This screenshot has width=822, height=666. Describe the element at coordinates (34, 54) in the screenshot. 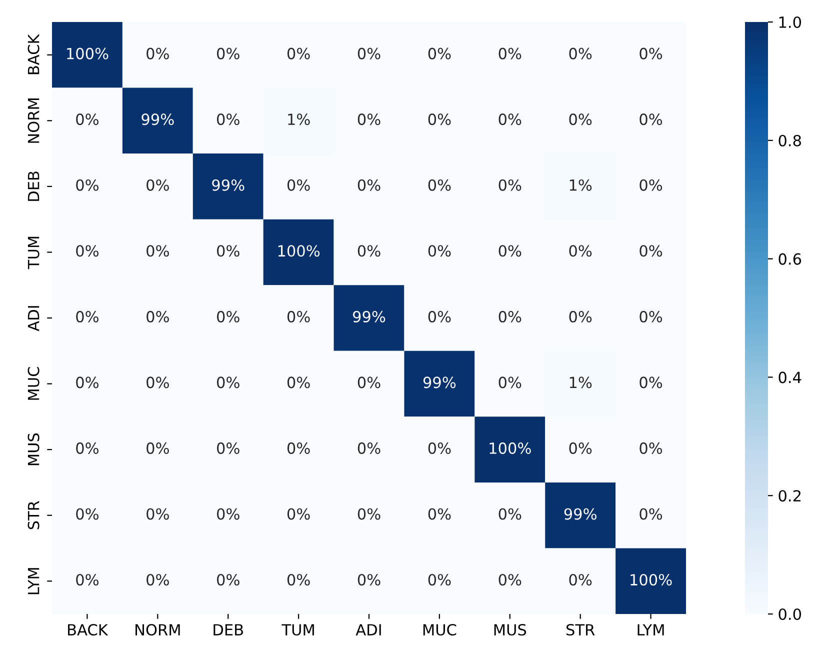

I see `y-tick-label: BACK` at that location.